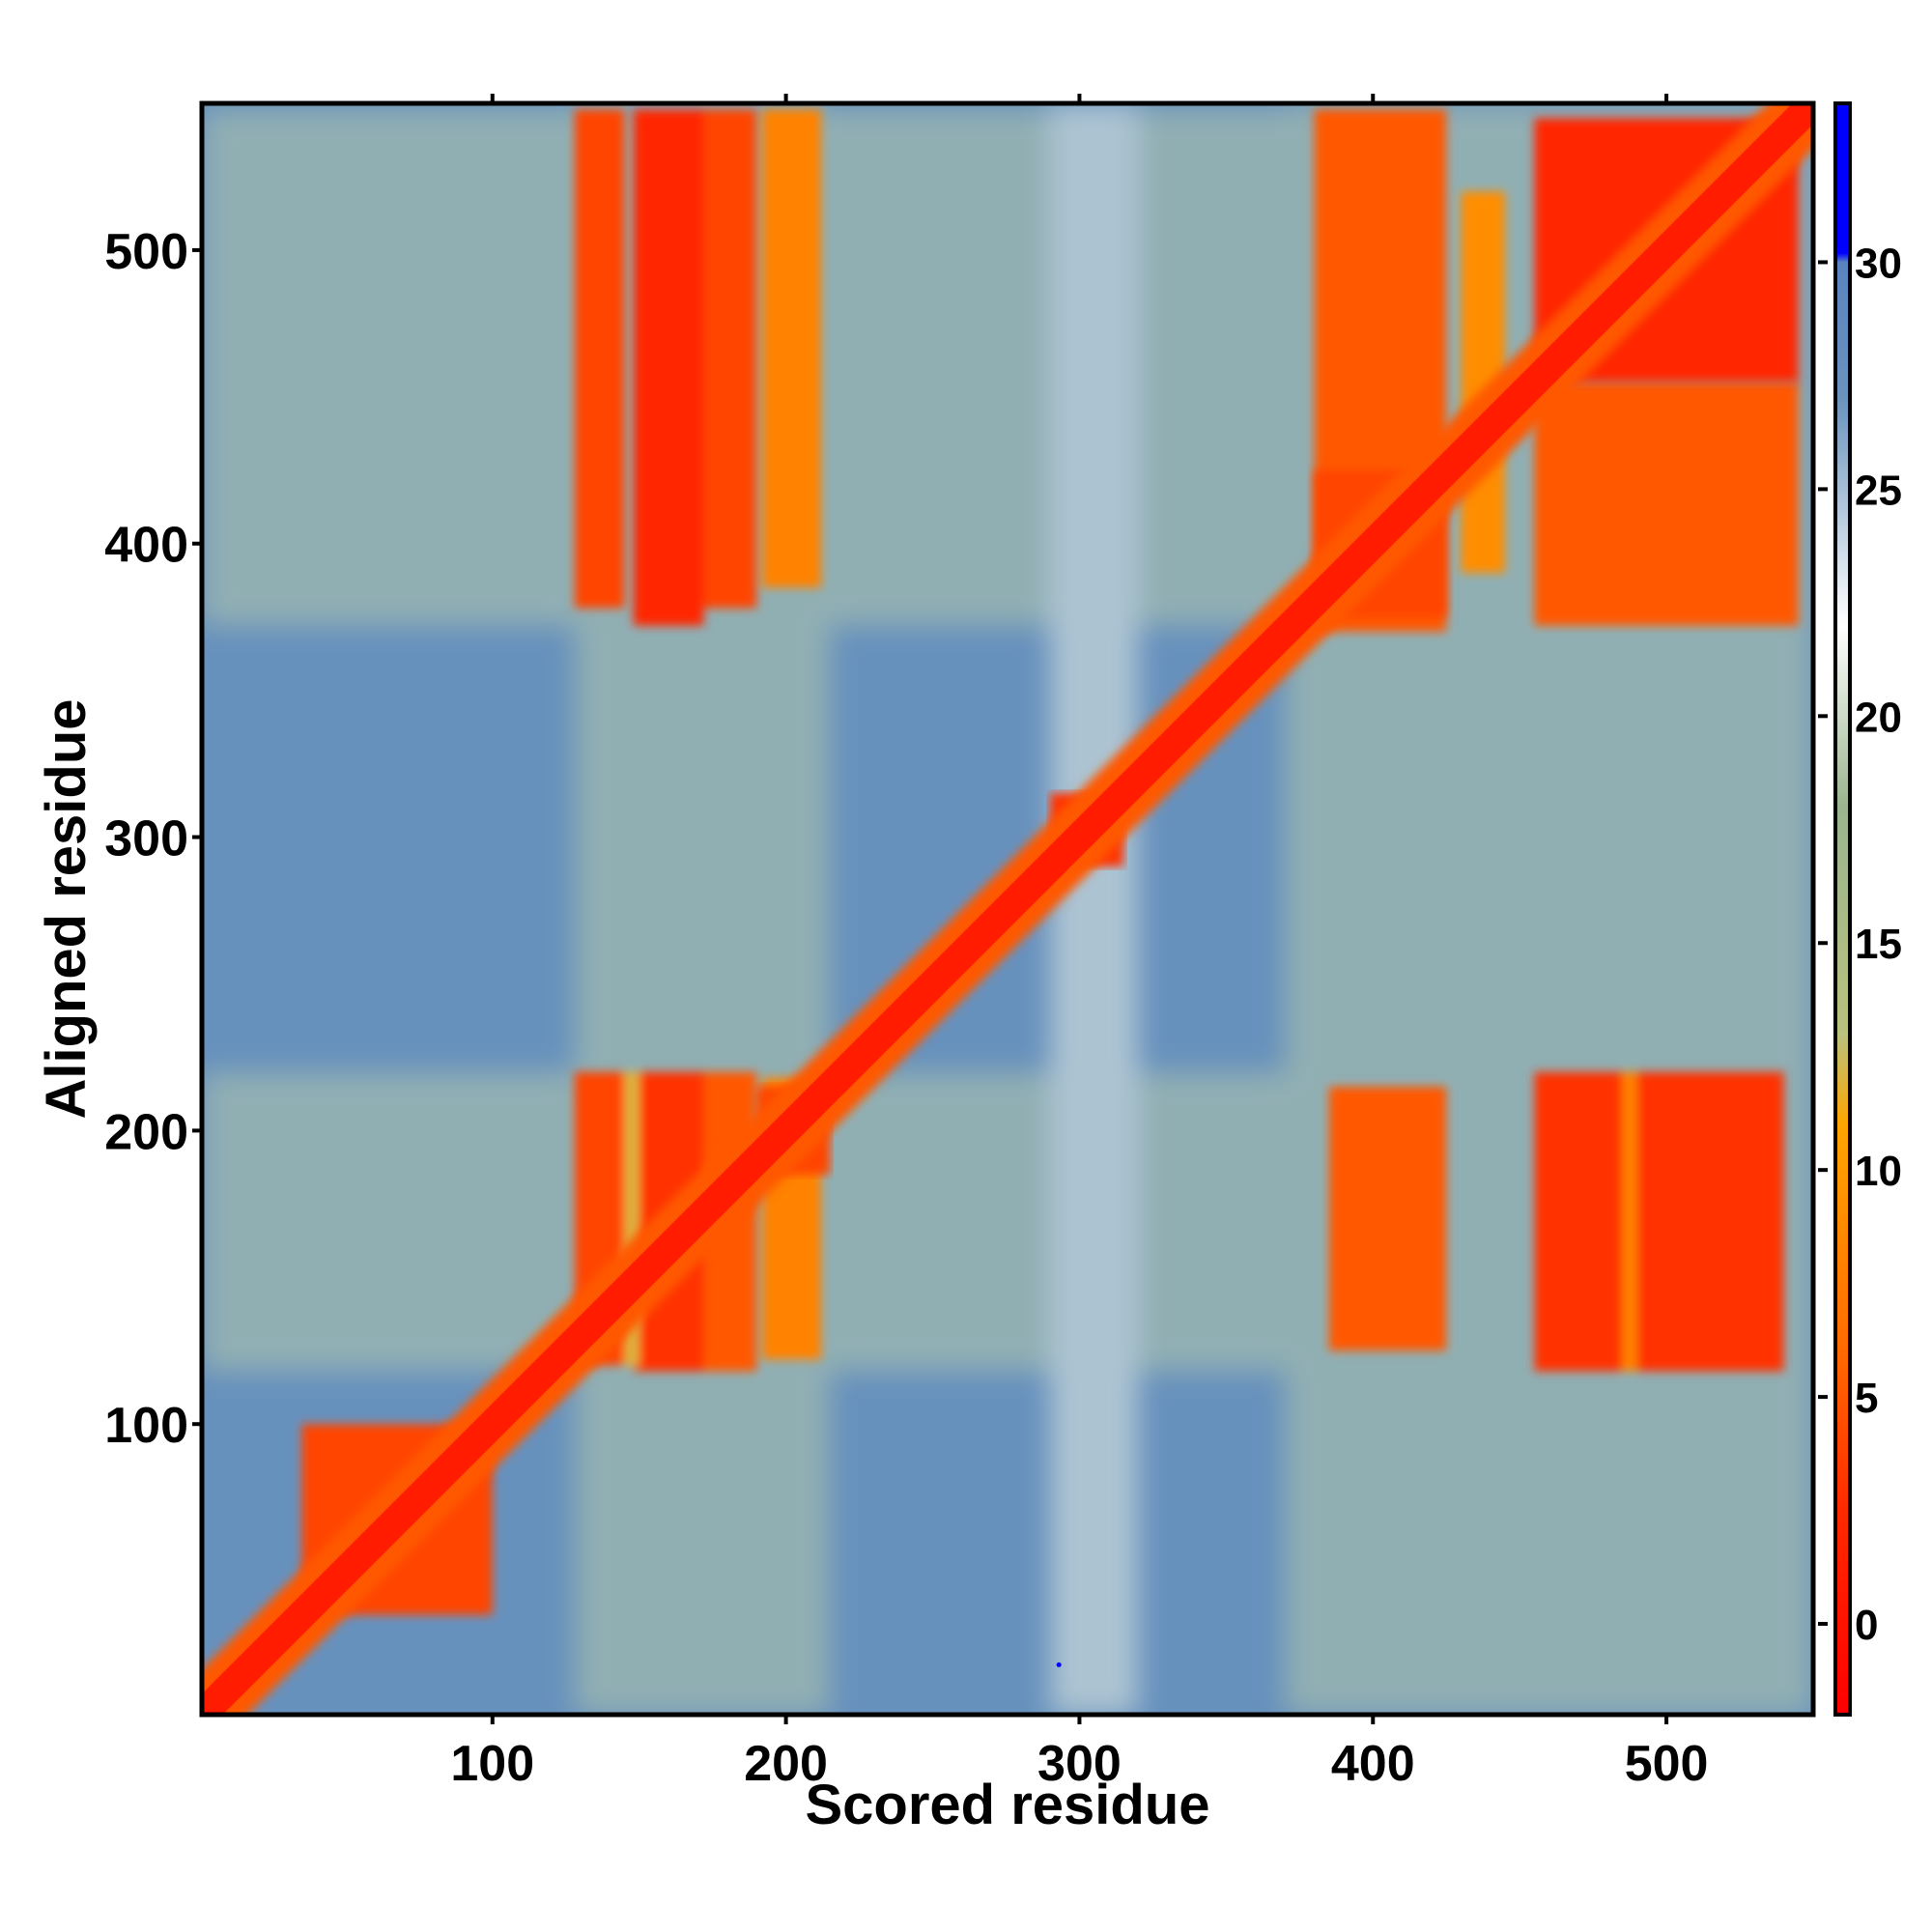 The height and width of the screenshot is (1932, 1932). I want to click on y-tick-label: 400, so click(146, 546).